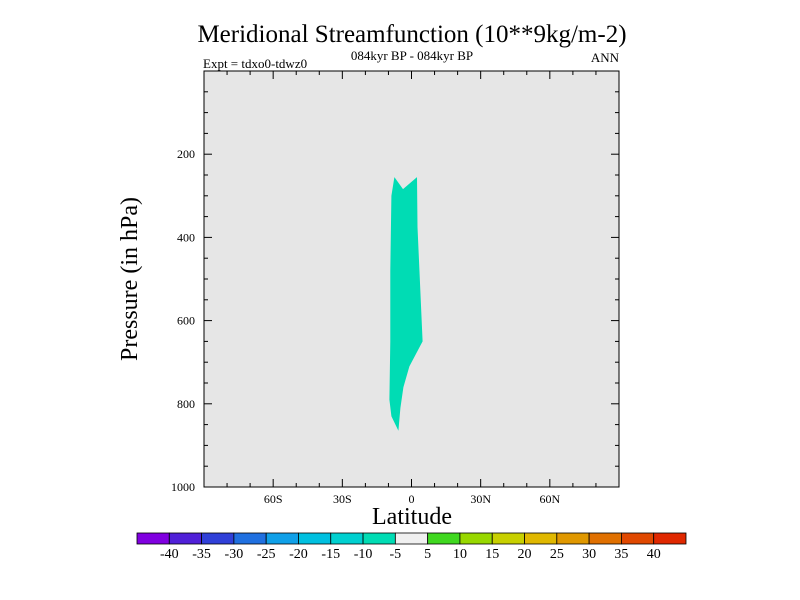 This screenshot has height=600, width=800. Describe the element at coordinates (186, 154) in the screenshot. I see `y-tick-label: 200` at that location.